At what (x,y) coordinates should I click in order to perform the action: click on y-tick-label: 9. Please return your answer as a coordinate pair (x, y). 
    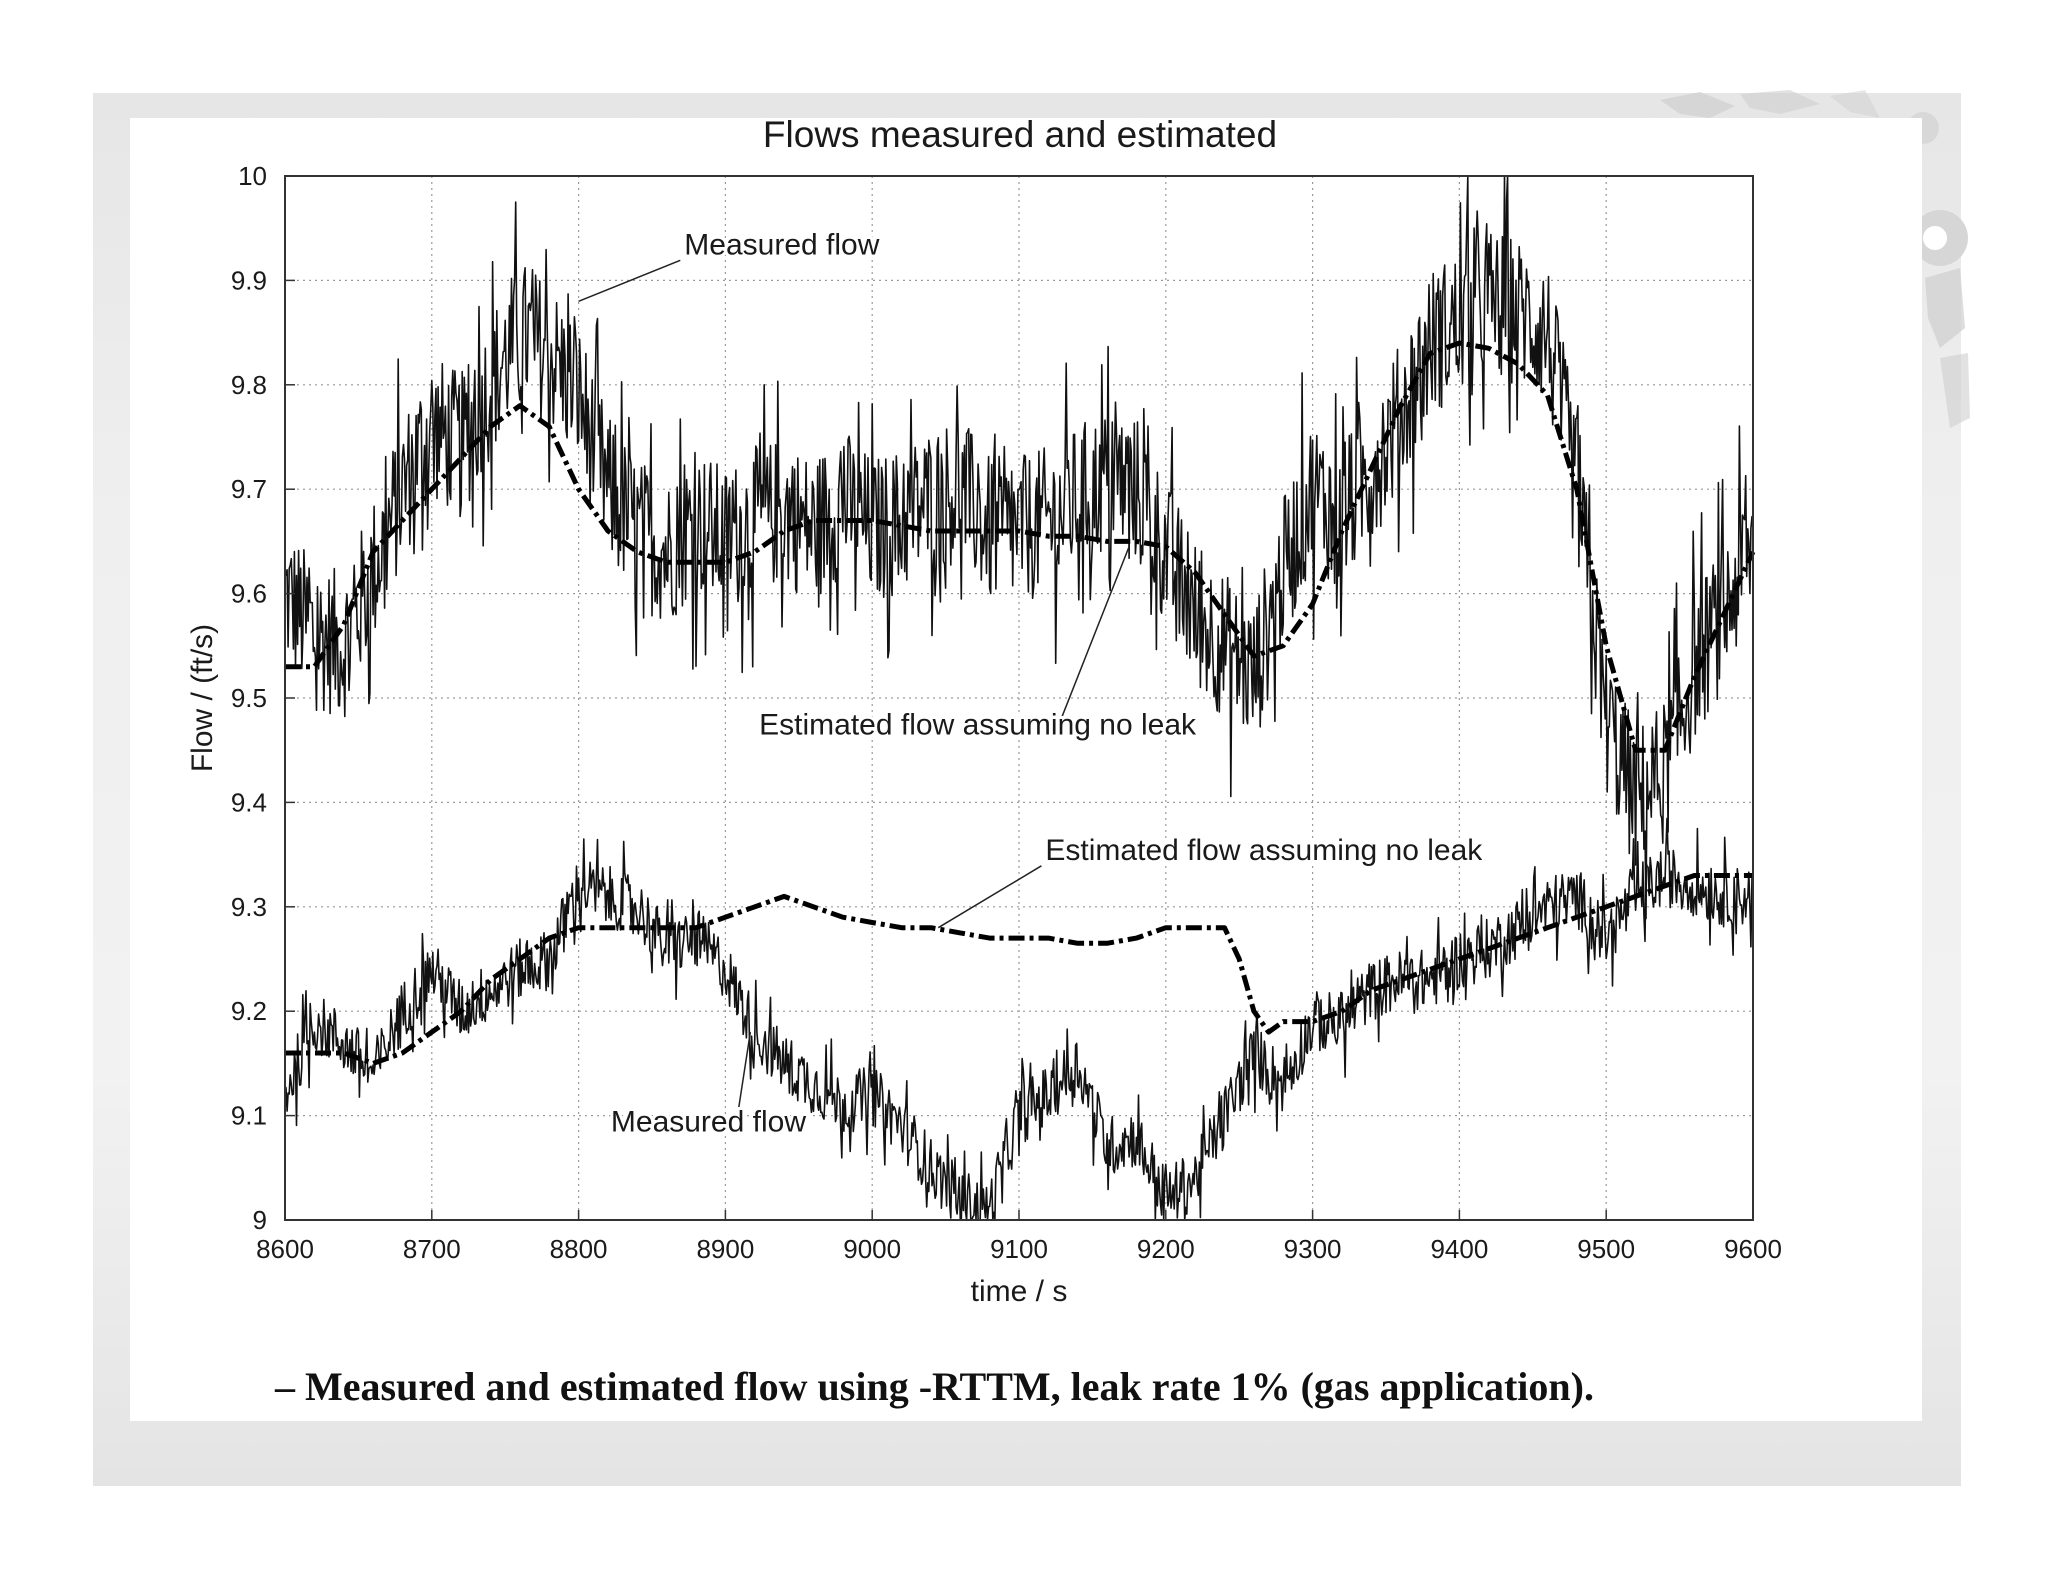
    Looking at the image, I should click on (260, 1220).